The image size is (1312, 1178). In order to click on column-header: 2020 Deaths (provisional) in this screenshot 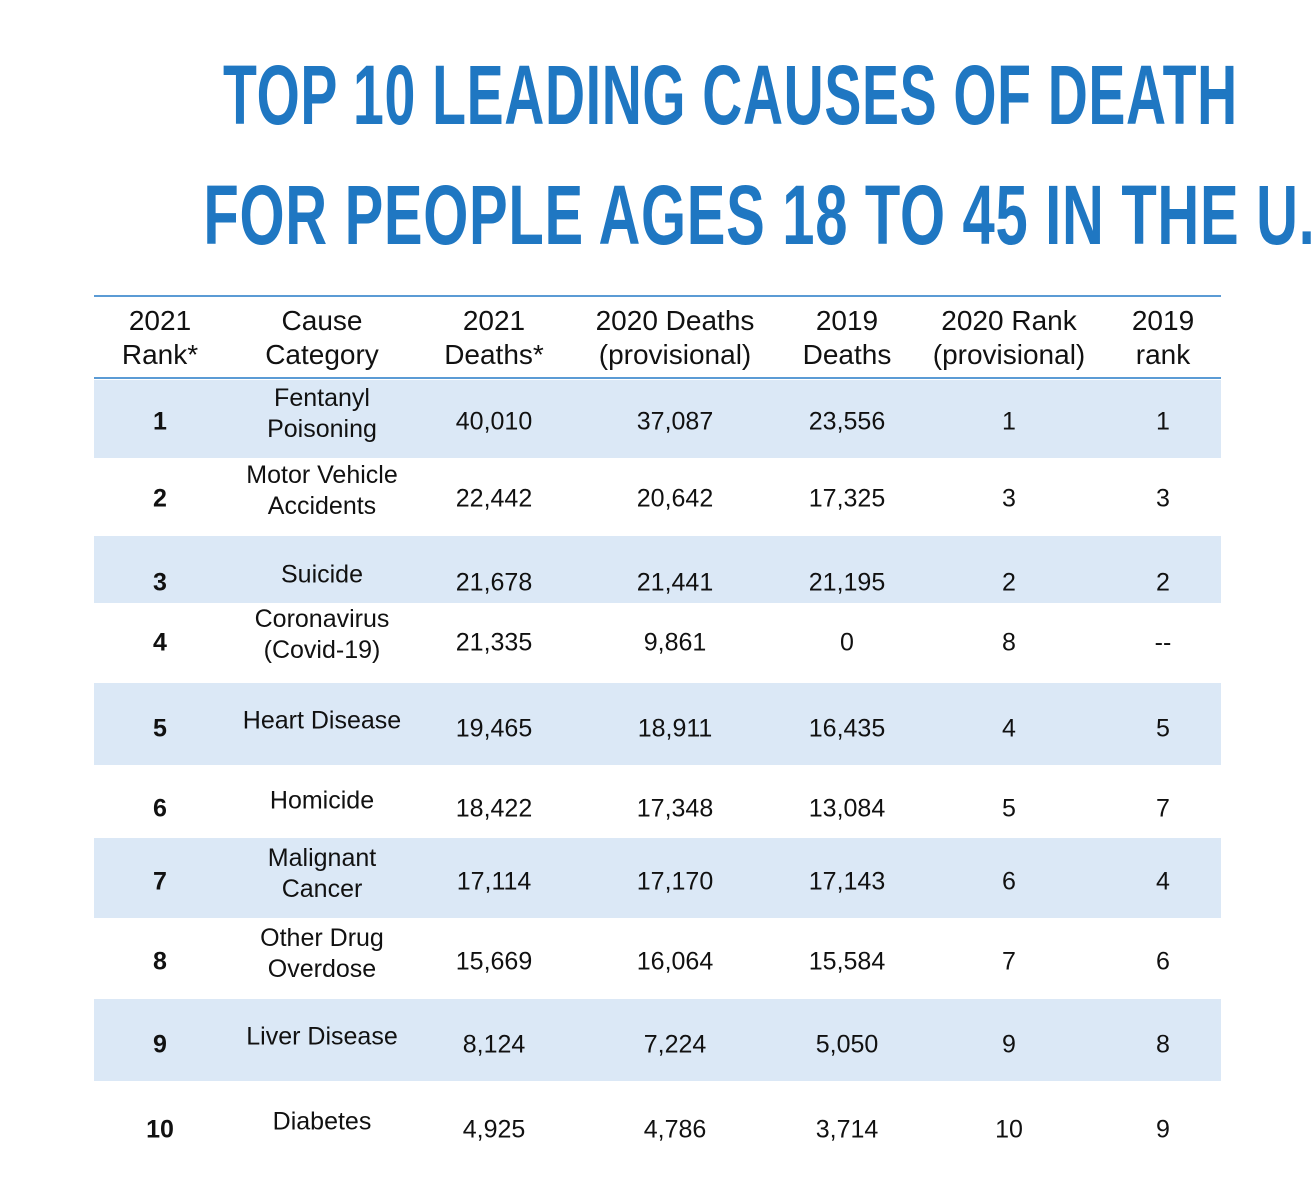, I will do `click(675, 338)`.